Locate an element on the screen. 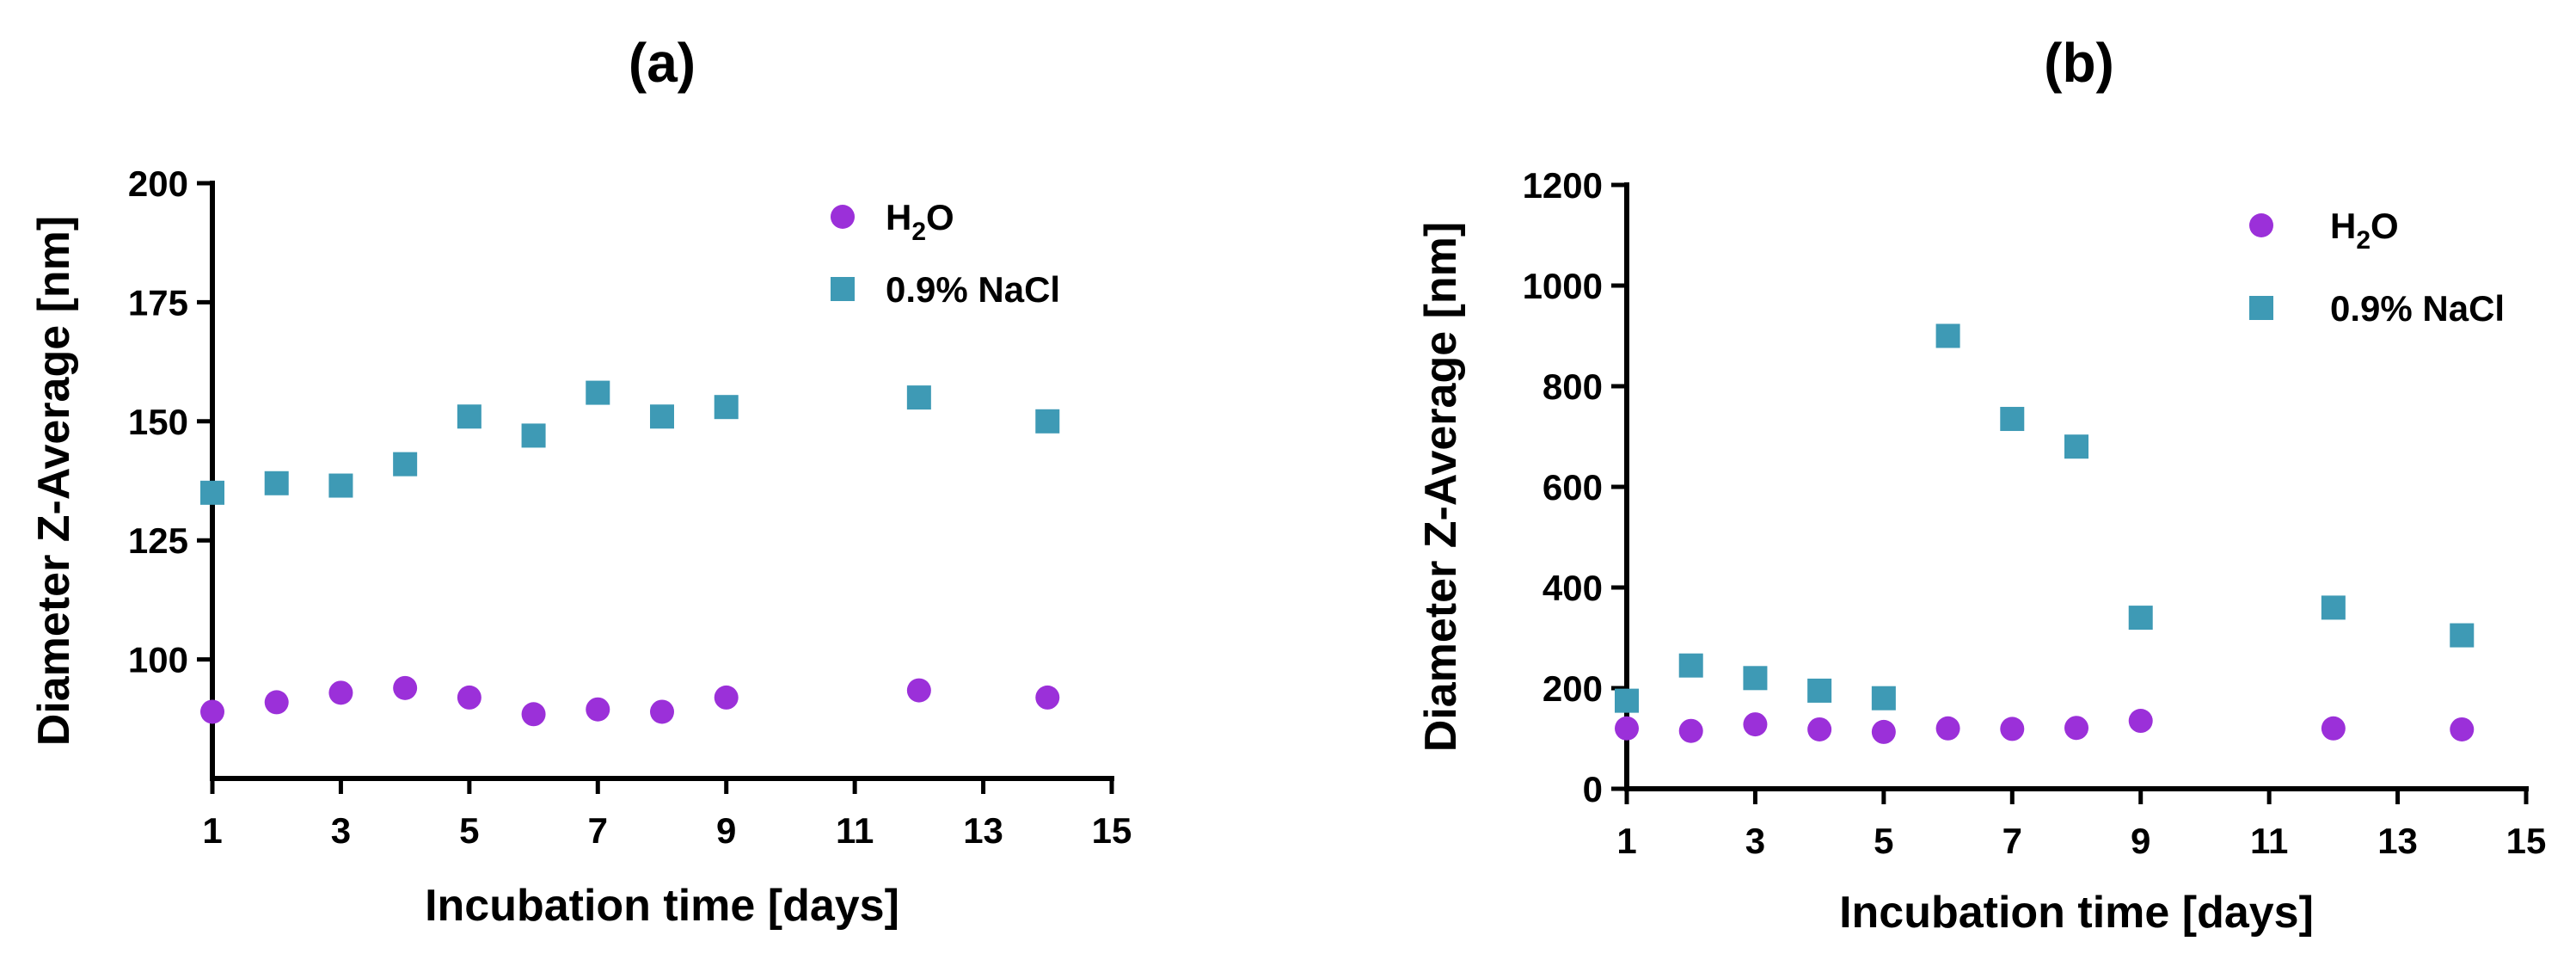 This screenshot has width=2576, height=972. y-tick-label: 150 is located at coordinates (158, 422).